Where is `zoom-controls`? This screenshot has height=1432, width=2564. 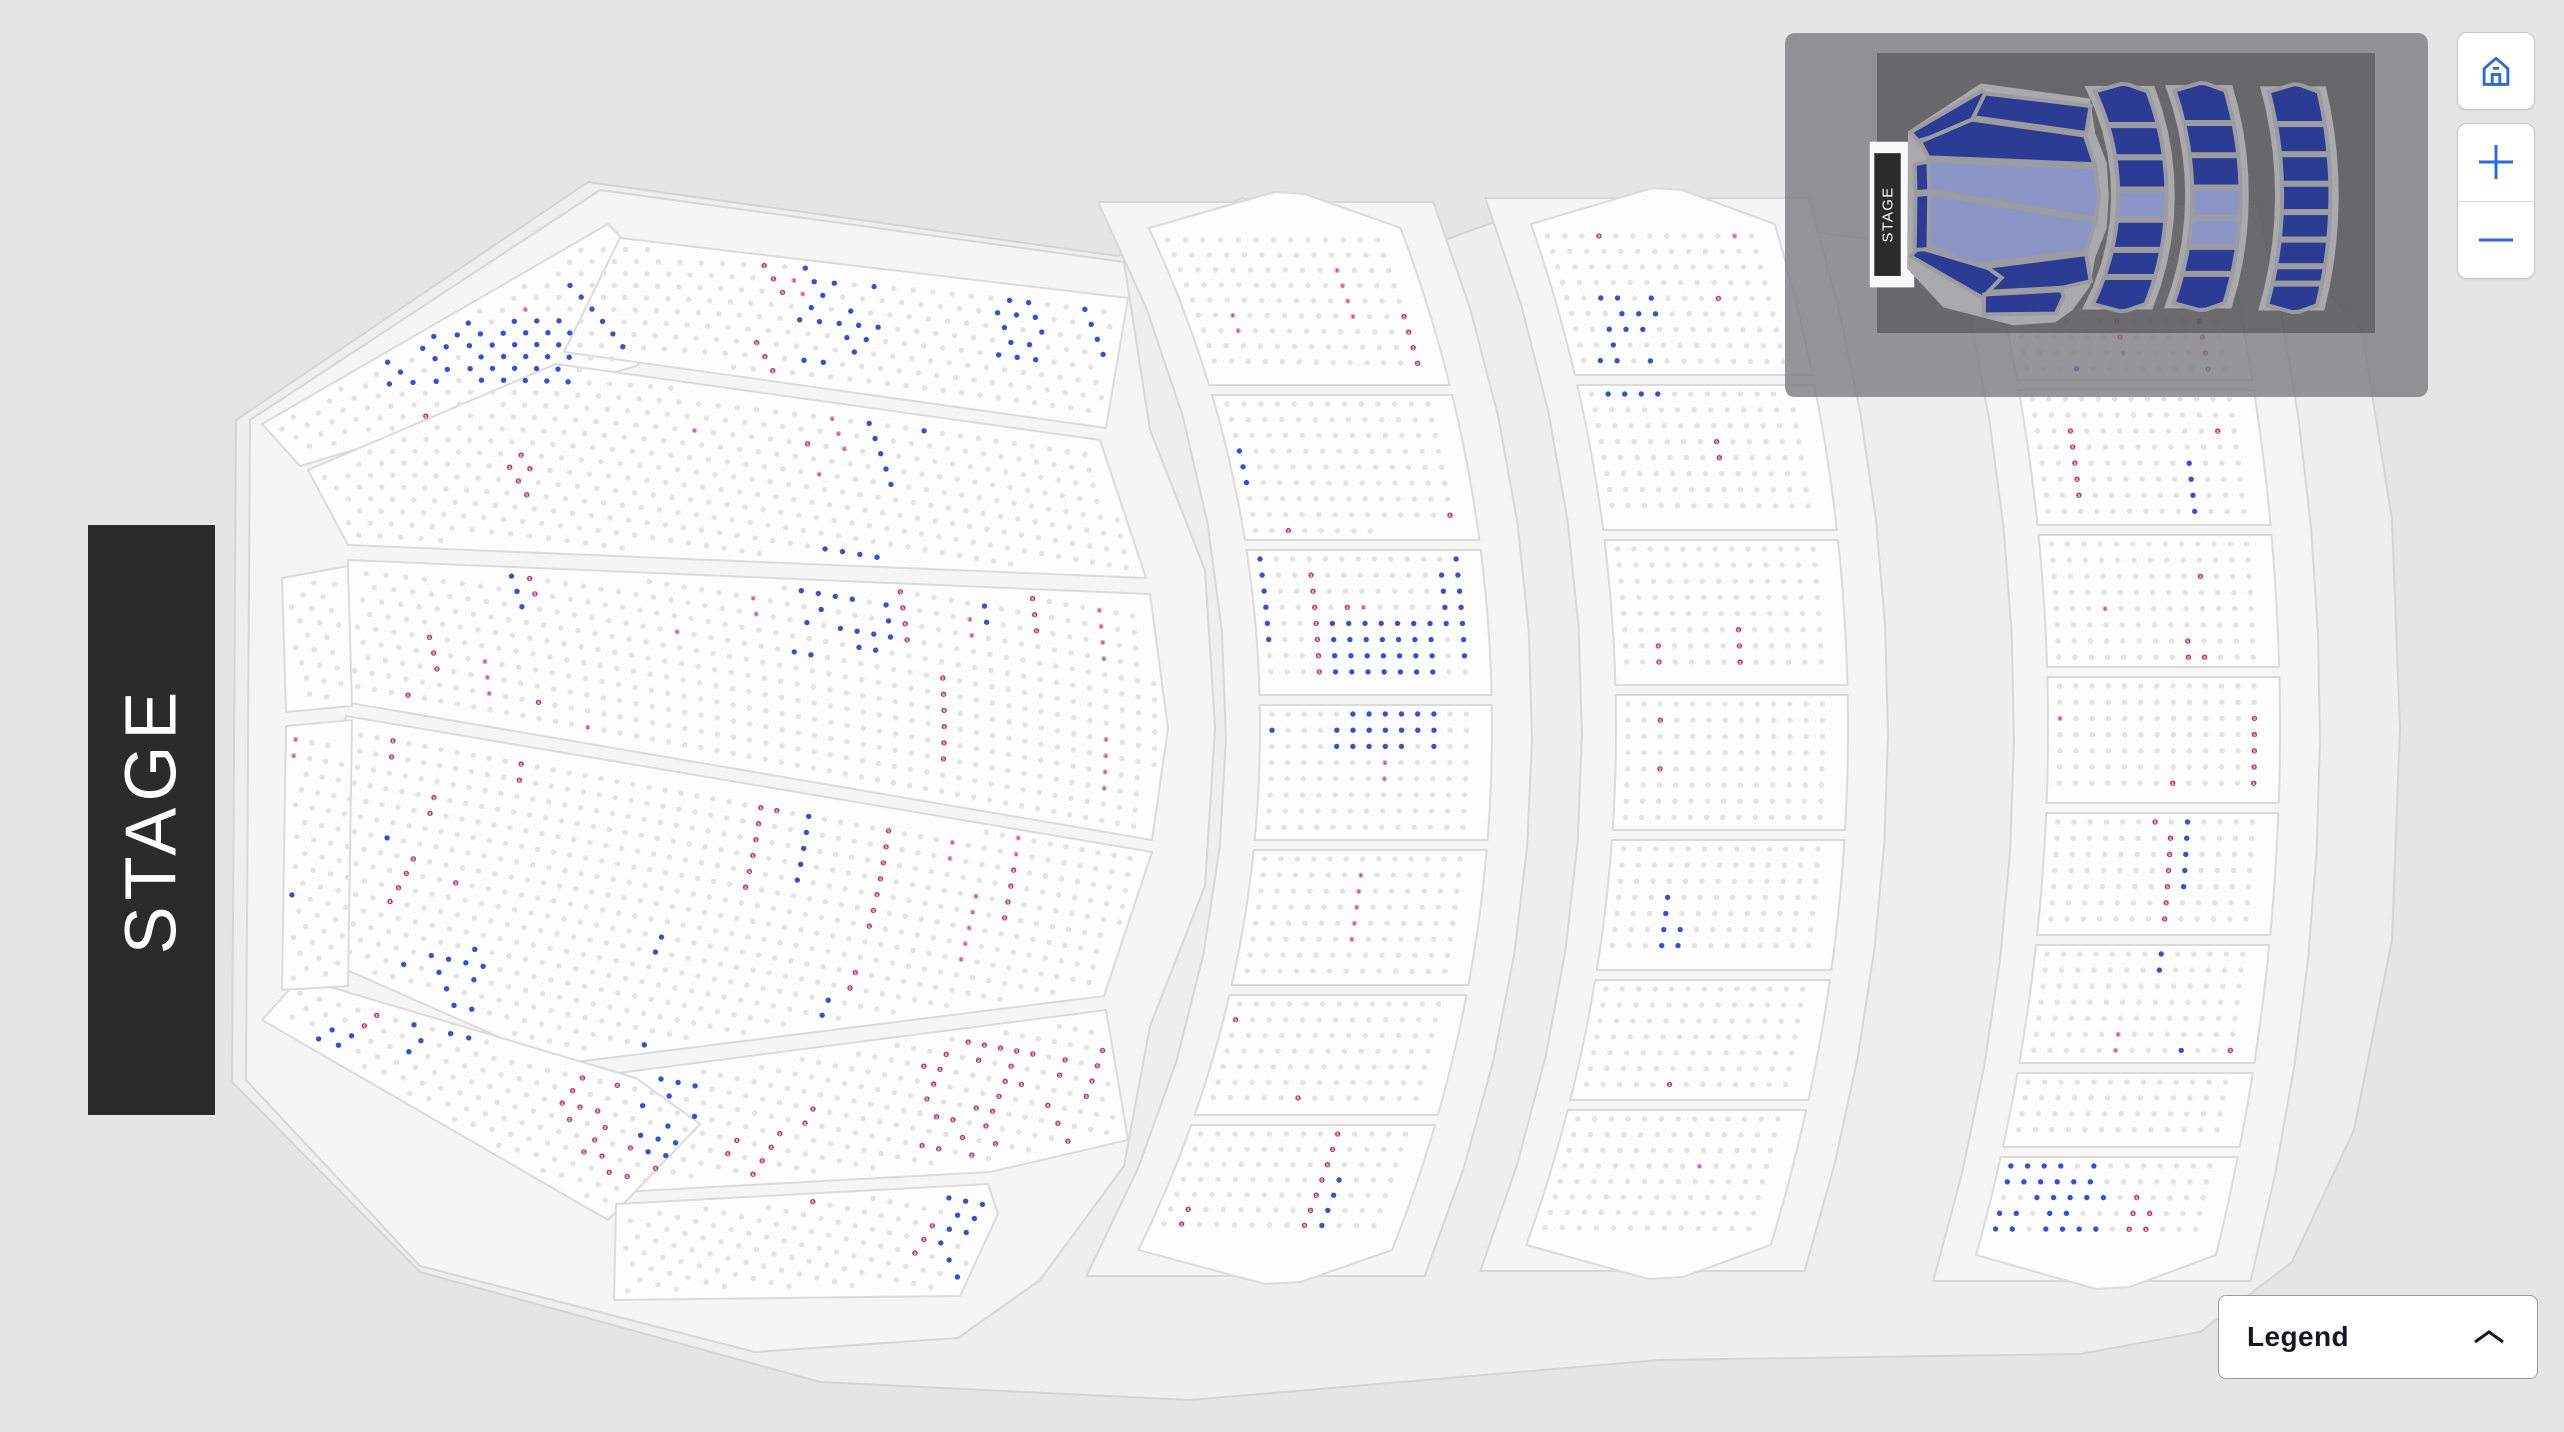 zoom-controls is located at coordinates (2496, 201).